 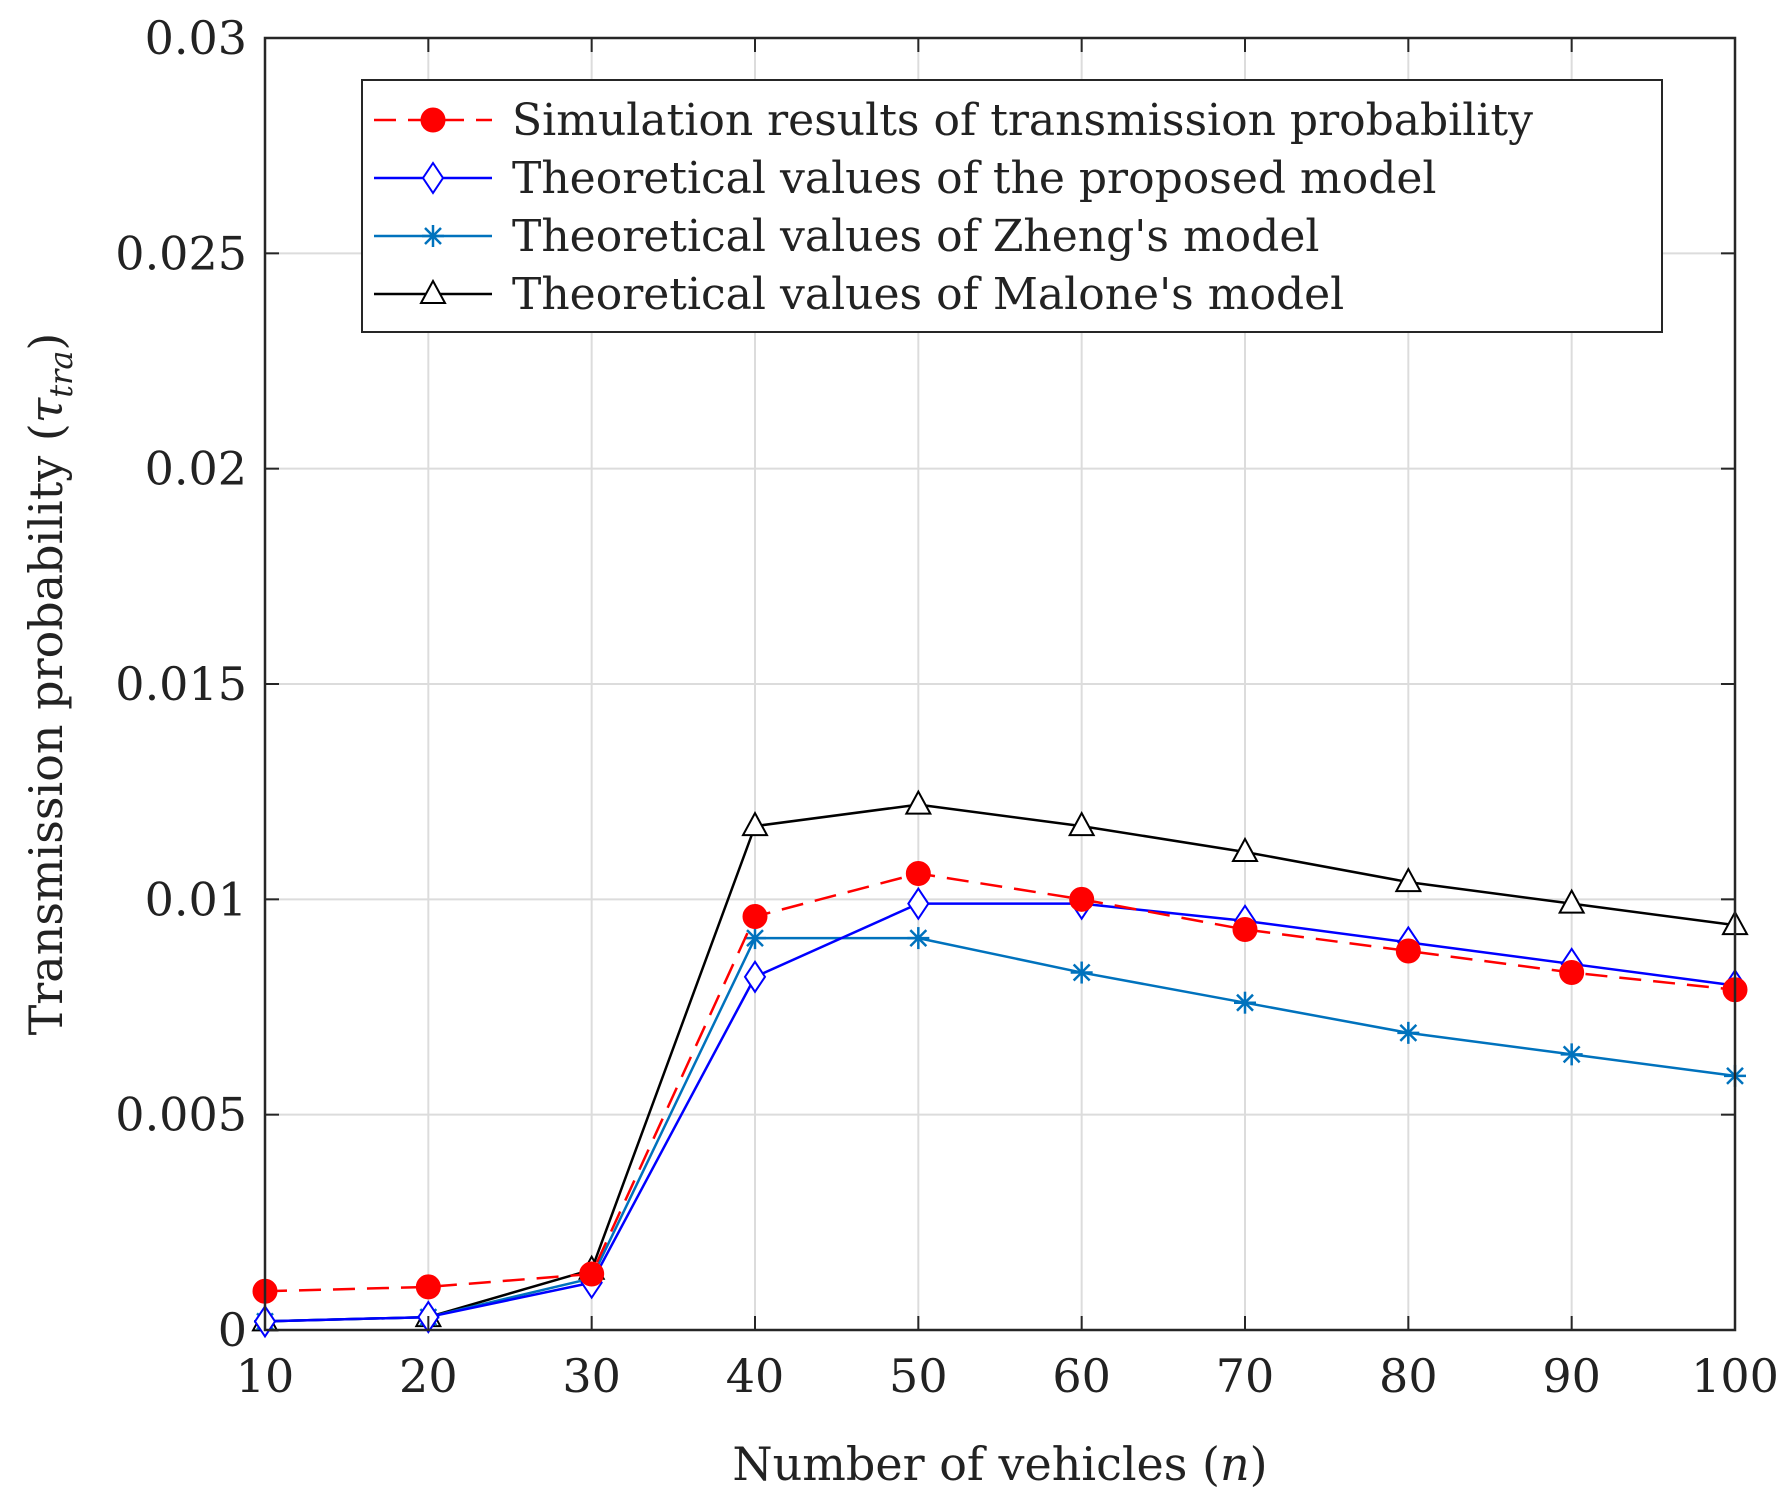 I want to click on y-tick-label: 0.025, so click(x=181, y=253).